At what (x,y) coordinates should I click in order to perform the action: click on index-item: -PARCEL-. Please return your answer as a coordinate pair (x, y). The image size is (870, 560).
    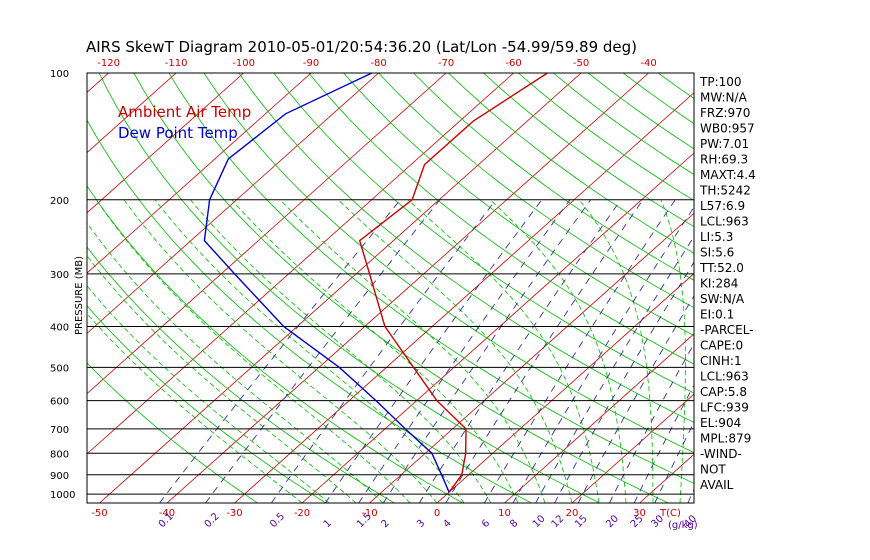
    Looking at the image, I should click on (727, 330).